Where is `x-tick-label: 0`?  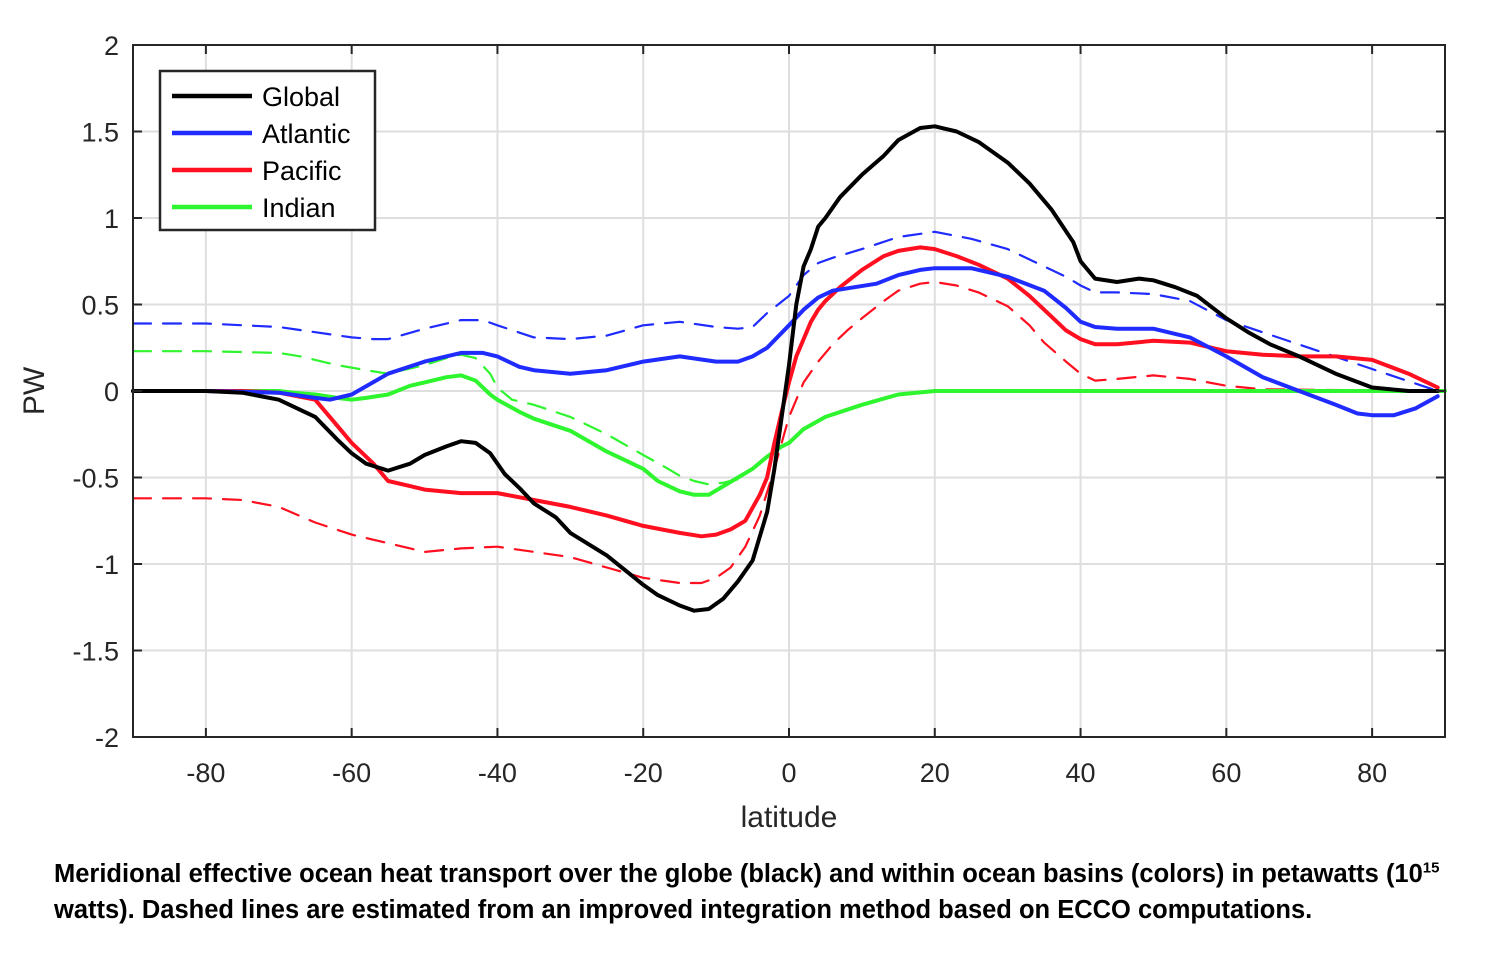
x-tick-label: 0 is located at coordinates (788, 773).